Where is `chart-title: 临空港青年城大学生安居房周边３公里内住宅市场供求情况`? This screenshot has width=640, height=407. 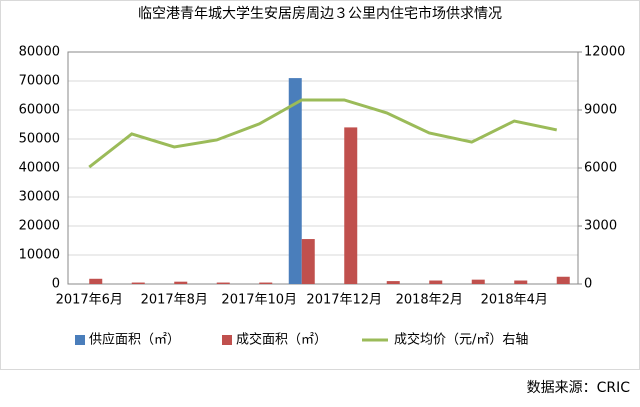 chart-title: 临空港青年城大学生安居房周边３公里内住宅市场供求情况 is located at coordinates (320, 13).